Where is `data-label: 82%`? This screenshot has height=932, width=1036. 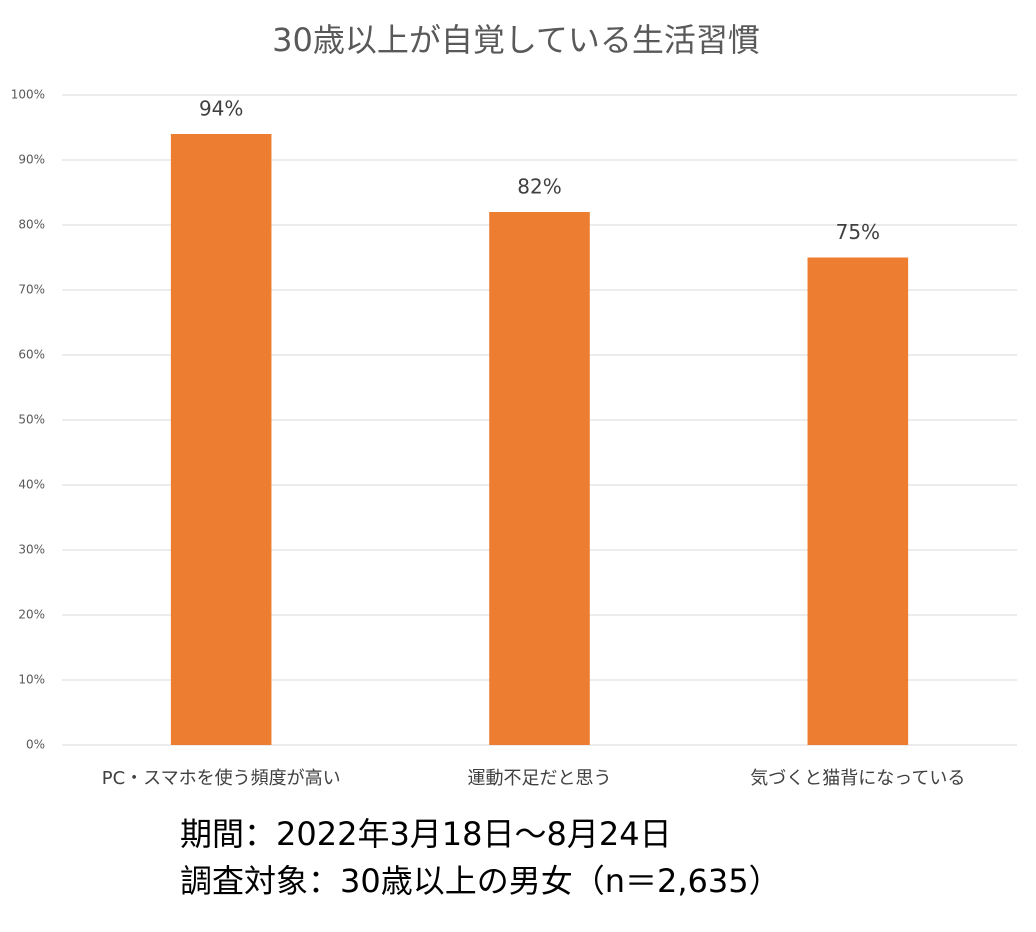 data-label: 82% is located at coordinates (539, 187).